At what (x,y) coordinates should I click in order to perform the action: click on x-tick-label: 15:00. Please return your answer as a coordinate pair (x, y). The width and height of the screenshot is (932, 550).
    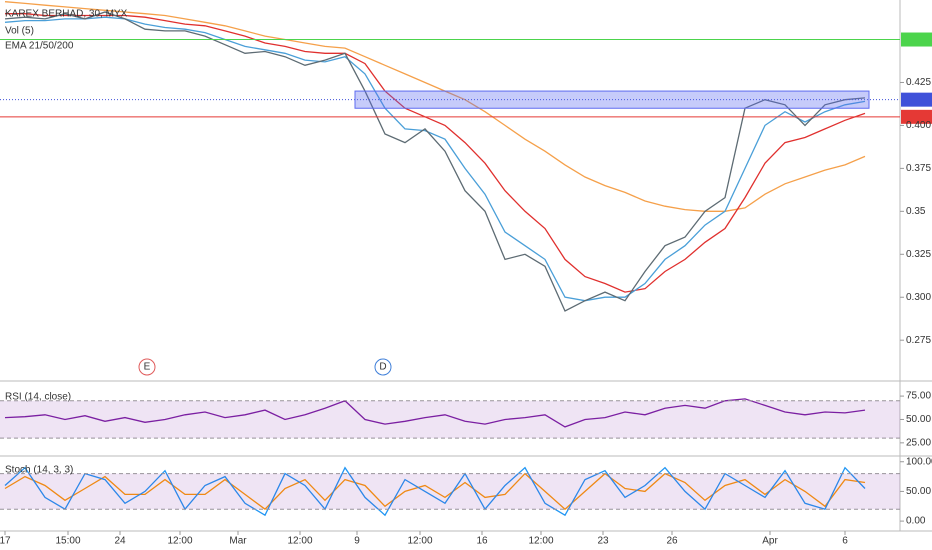
    Looking at the image, I should click on (67, 541).